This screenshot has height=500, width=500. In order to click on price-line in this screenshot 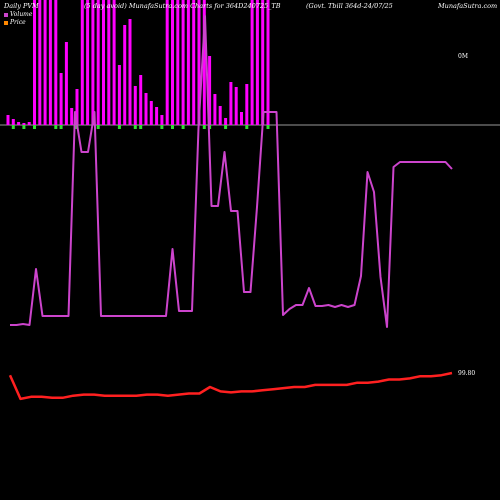, I will do `click(230, 386)`.